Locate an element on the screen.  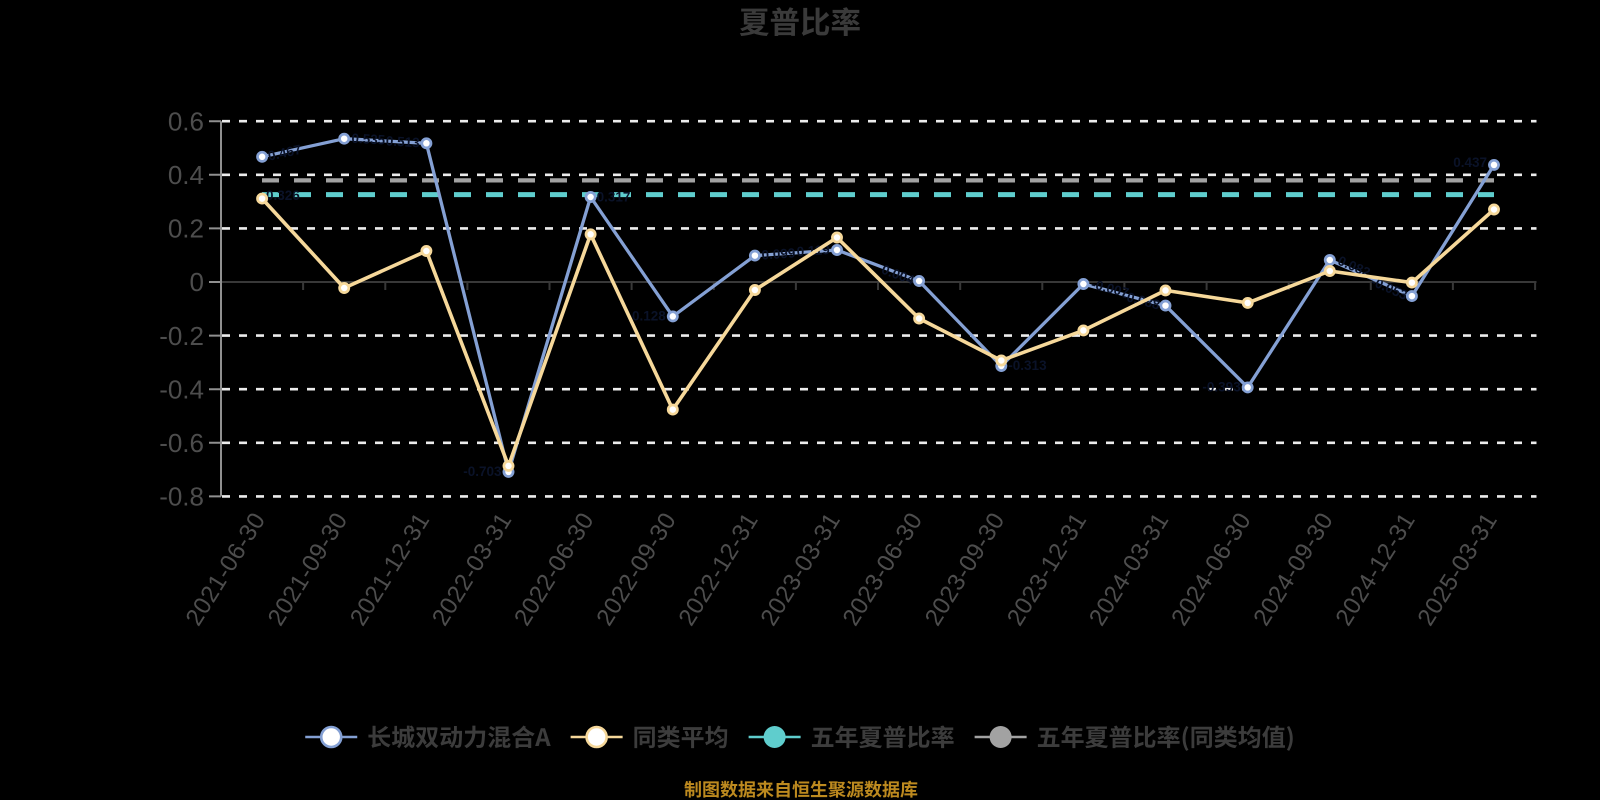
svg-text: 0.535 is located at coordinates (368, 139).